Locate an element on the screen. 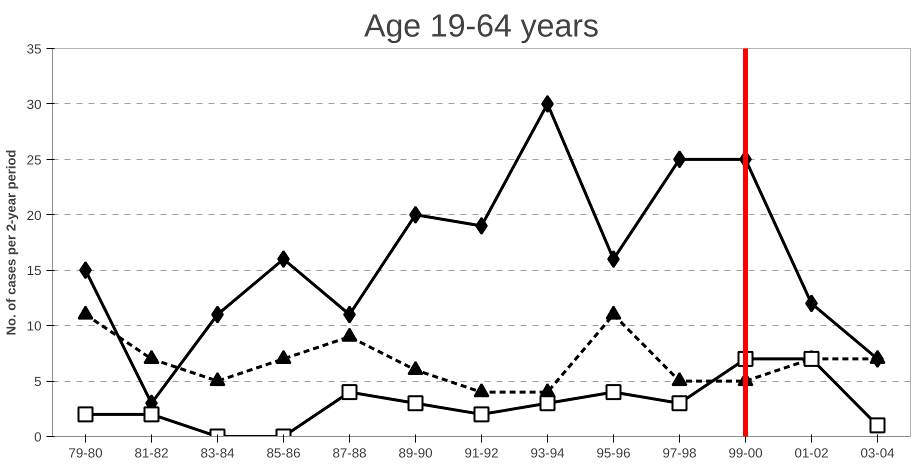 The image size is (923, 465). y-tick-label: 5 is located at coordinates (38, 382).